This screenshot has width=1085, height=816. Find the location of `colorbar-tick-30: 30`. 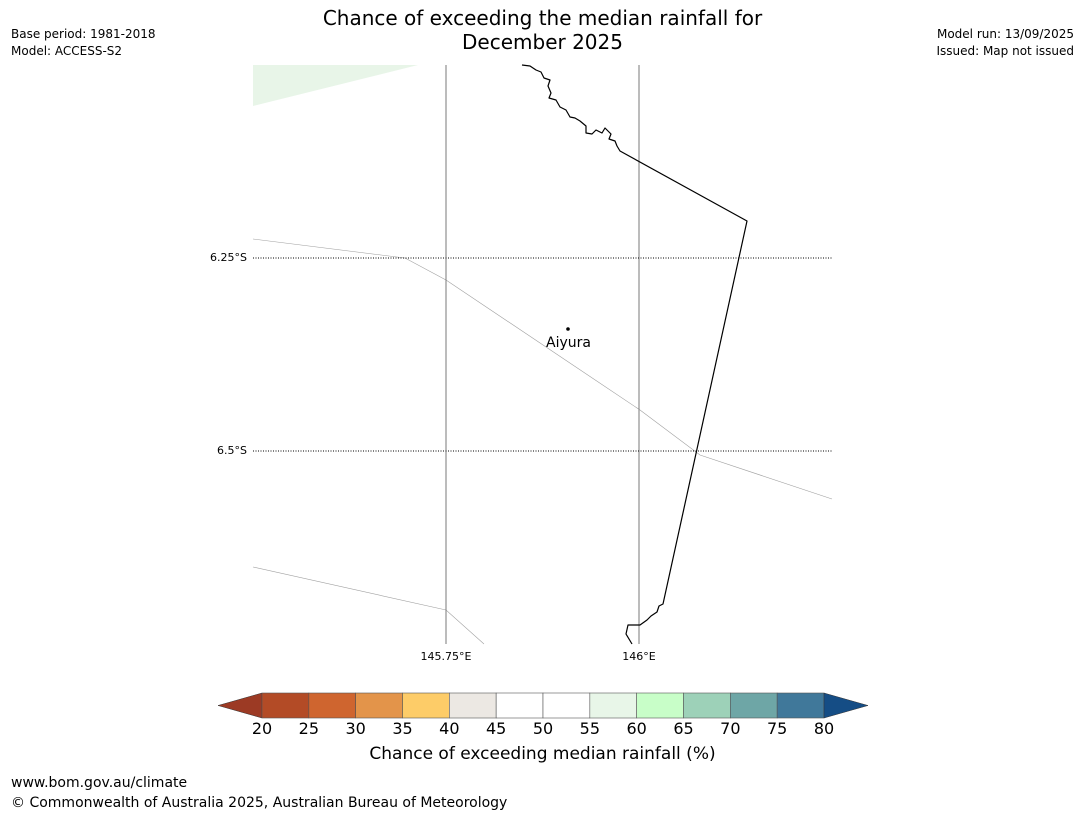

colorbar-tick-30: 30 is located at coordinates (355, 728).